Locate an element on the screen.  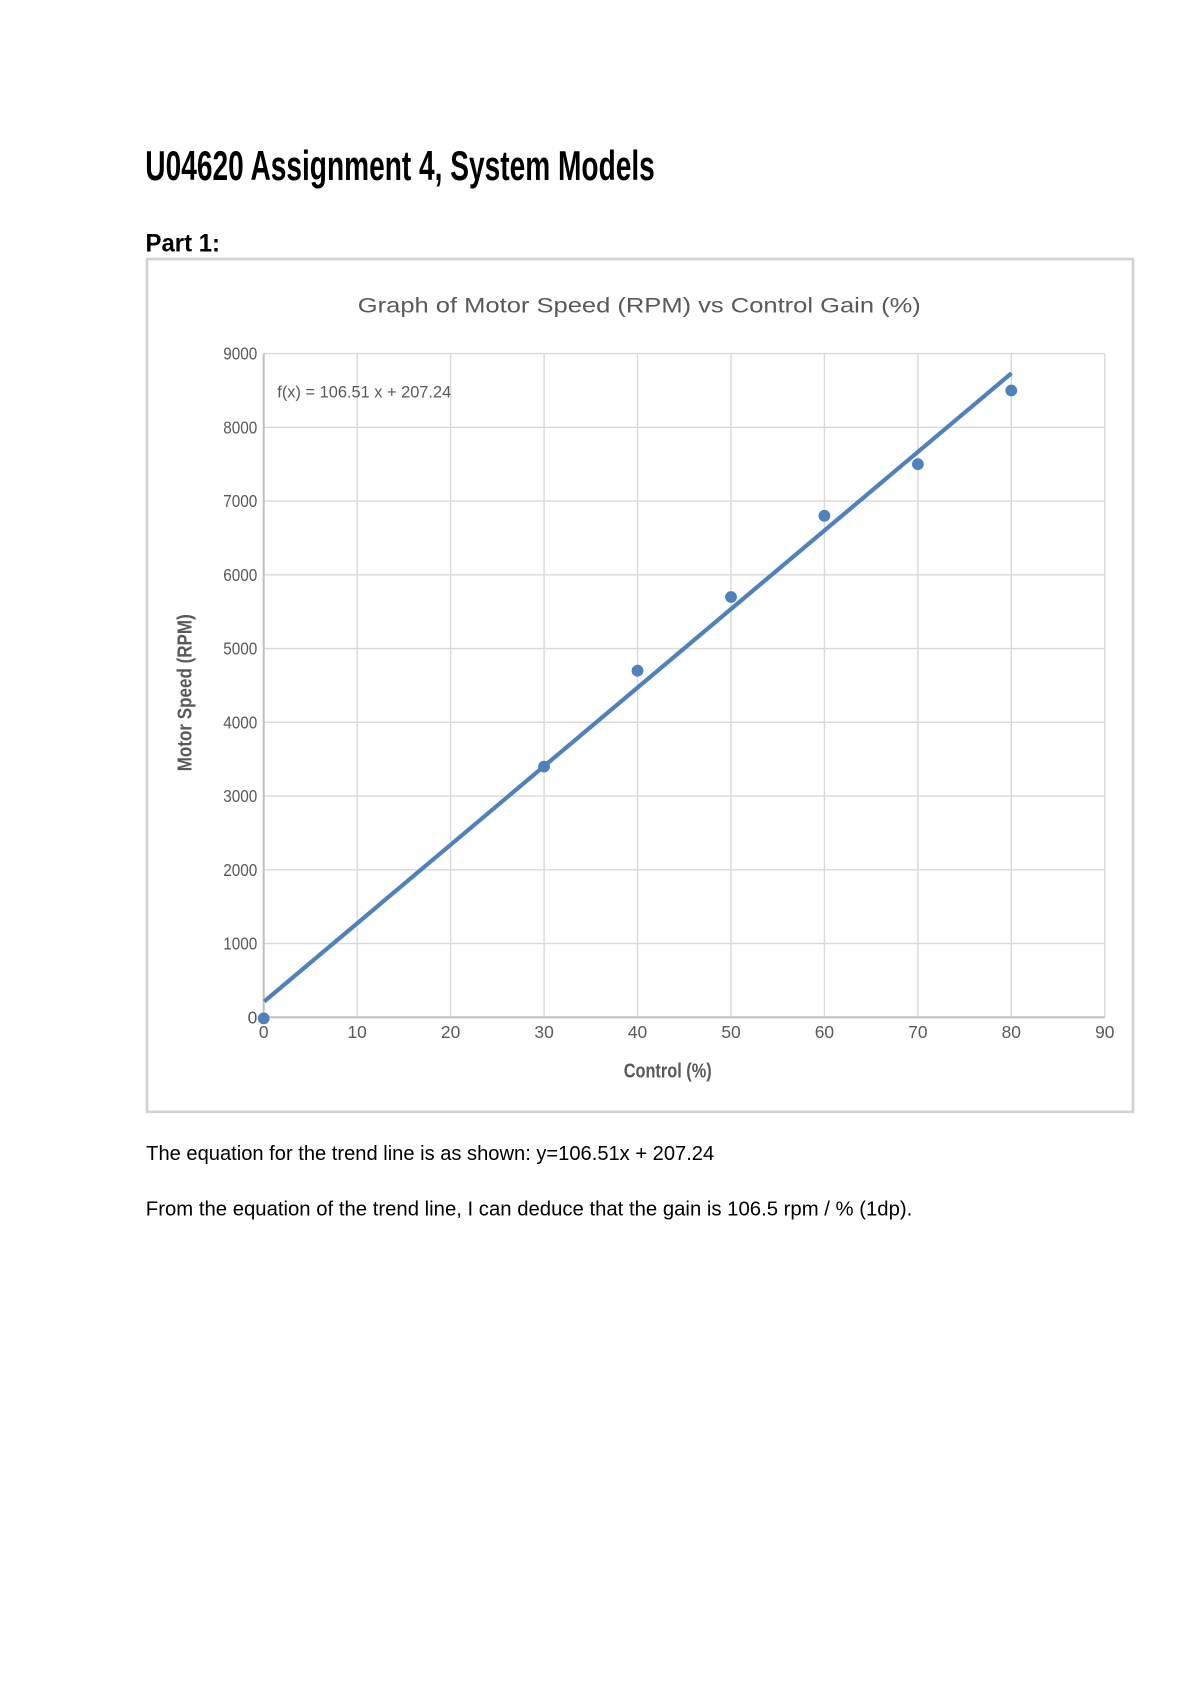
svg-text: 90 is located at coordinates (1104, 1032).